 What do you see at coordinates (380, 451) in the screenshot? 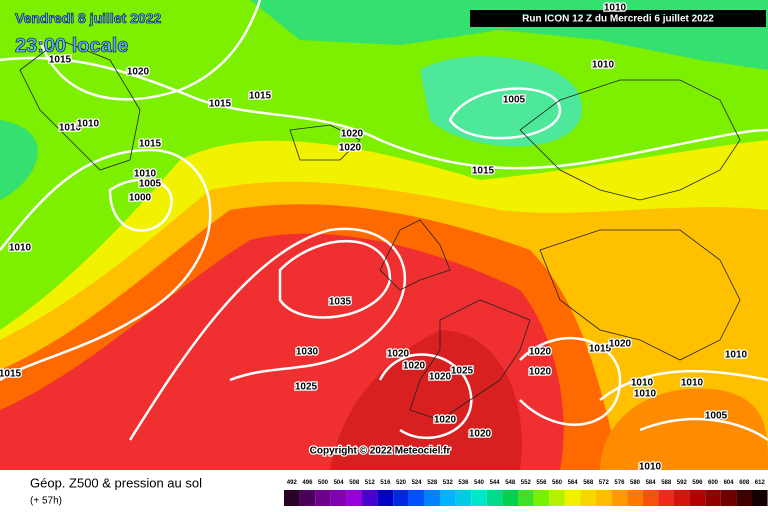
I see `copyright: Copyright © 2022 Meteociel.fr` at bounding box center [380, 451].